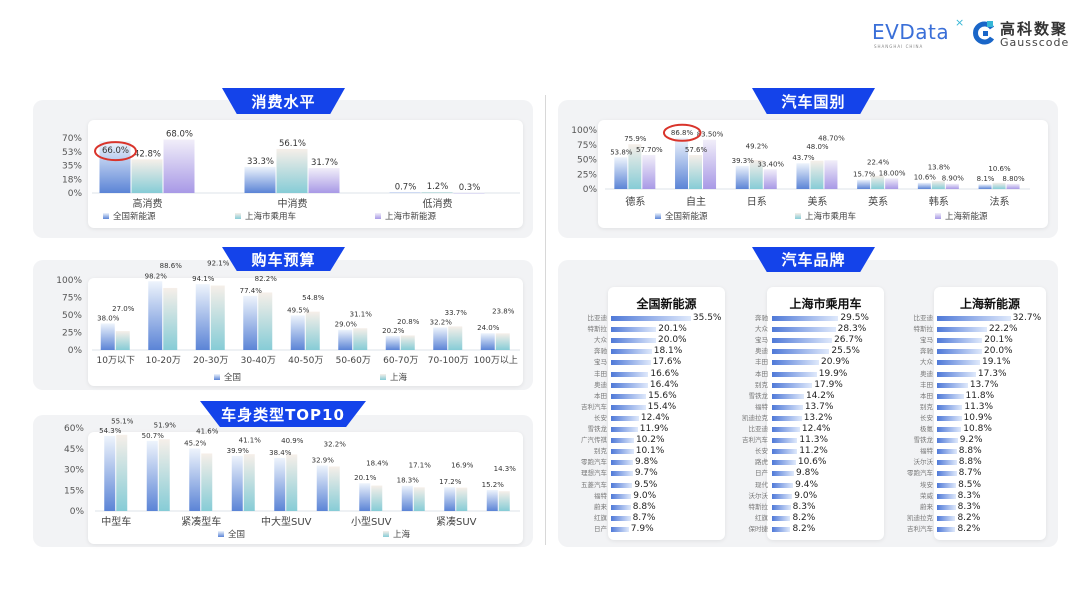 The width and height of the screenshot is (1080, 608). What do you see at coordinates (470, 188) in the screenshot?
I see `data-label: 0.3%` at bounding box center [470, 188].